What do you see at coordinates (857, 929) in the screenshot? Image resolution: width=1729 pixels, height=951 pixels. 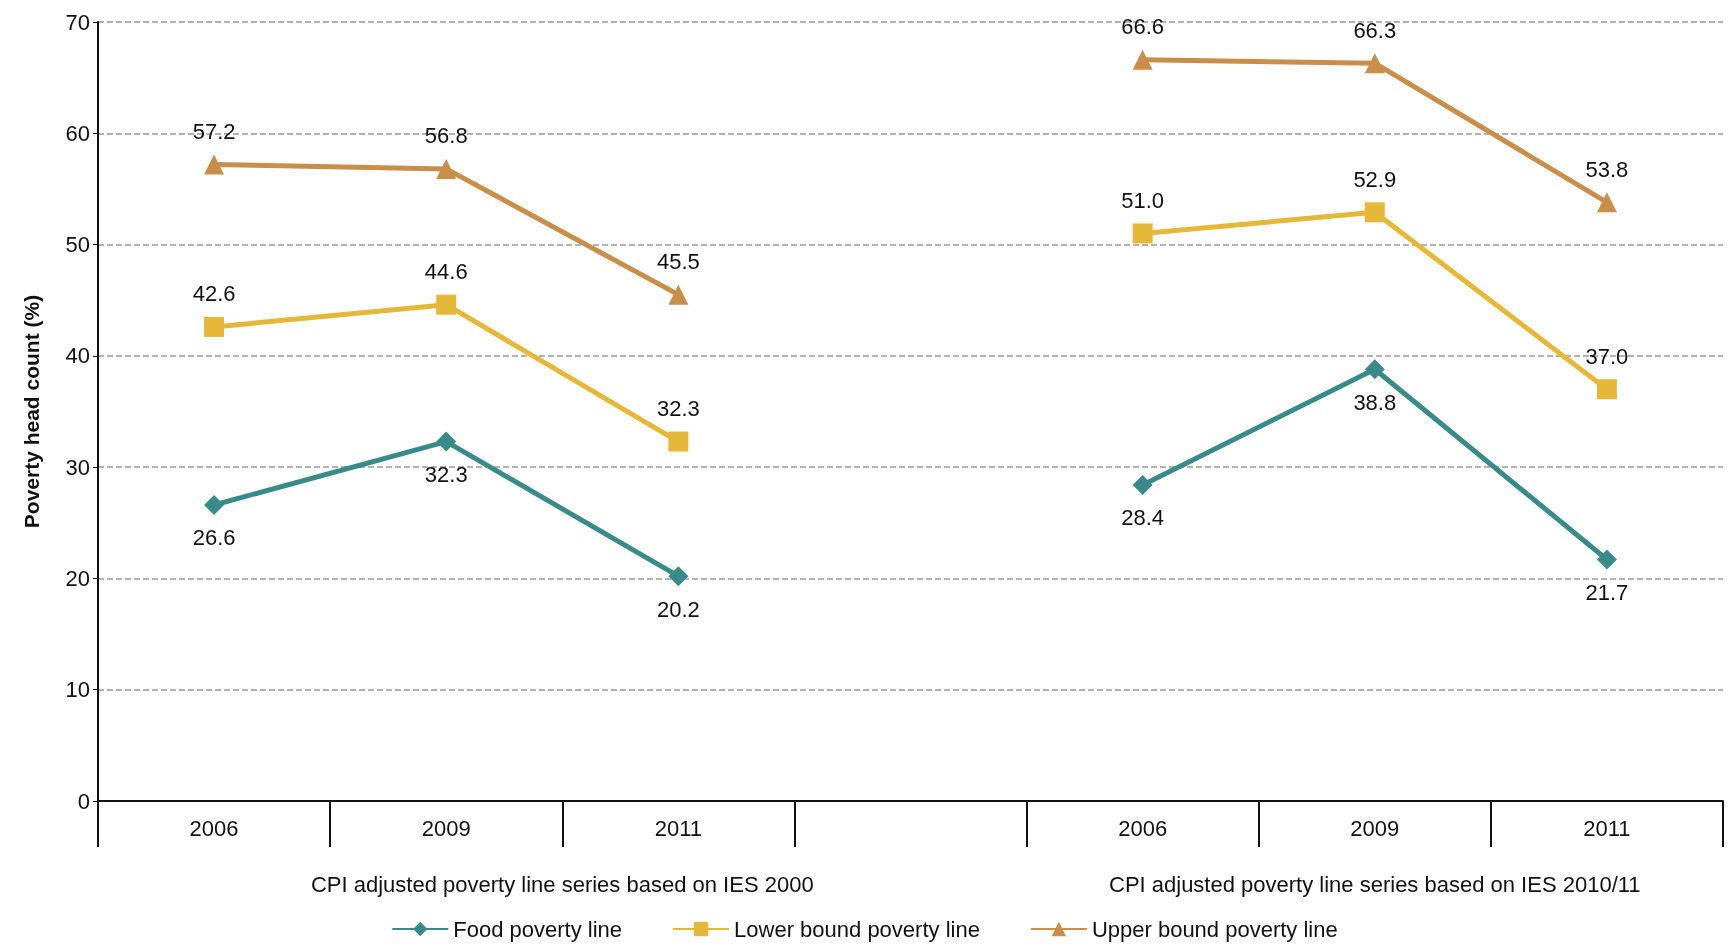 I see `legend-label: Lower bound poverty line` at bounding box center [857, 929].